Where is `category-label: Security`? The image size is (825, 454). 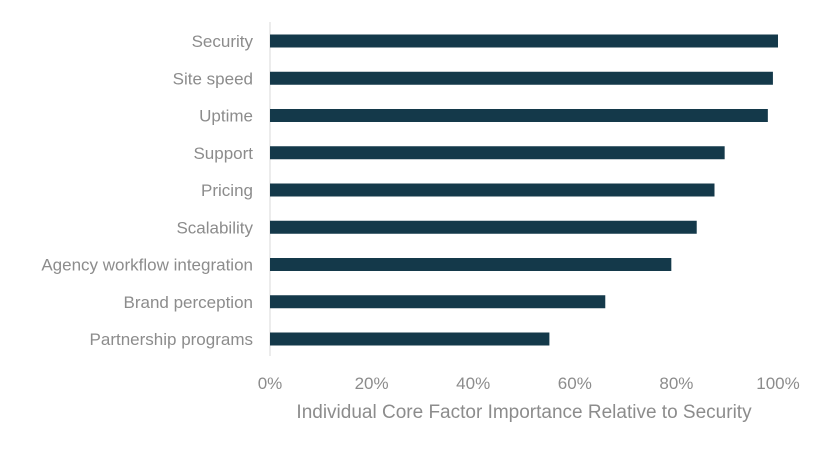
category-label: Security is located at coordinates (223, 41).